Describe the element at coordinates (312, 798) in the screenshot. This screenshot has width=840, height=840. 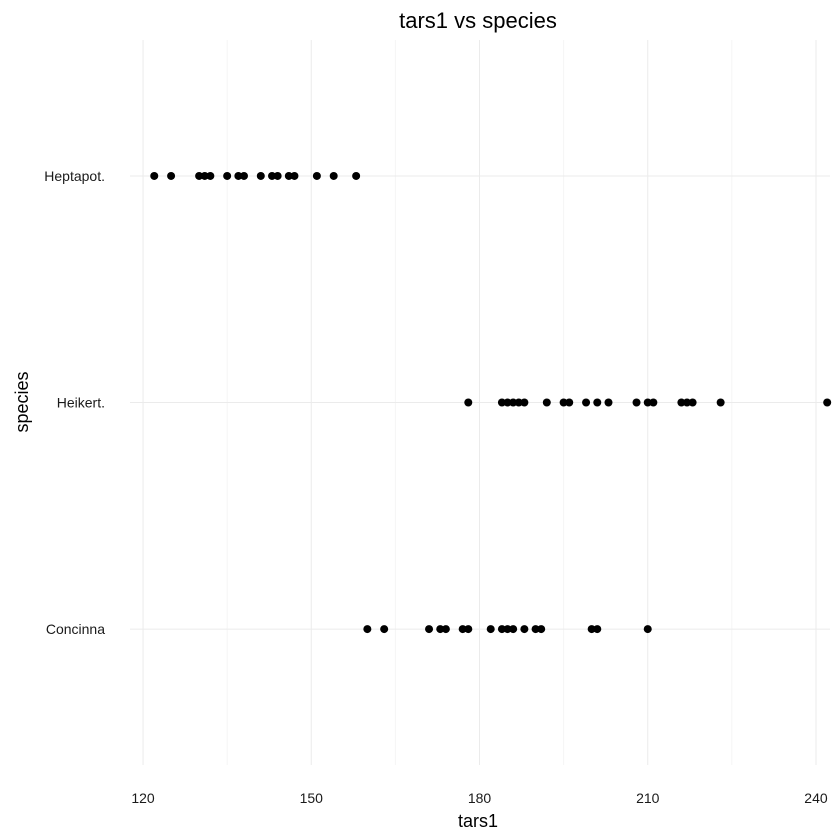
I see `x-tick-label: 150` at that location.